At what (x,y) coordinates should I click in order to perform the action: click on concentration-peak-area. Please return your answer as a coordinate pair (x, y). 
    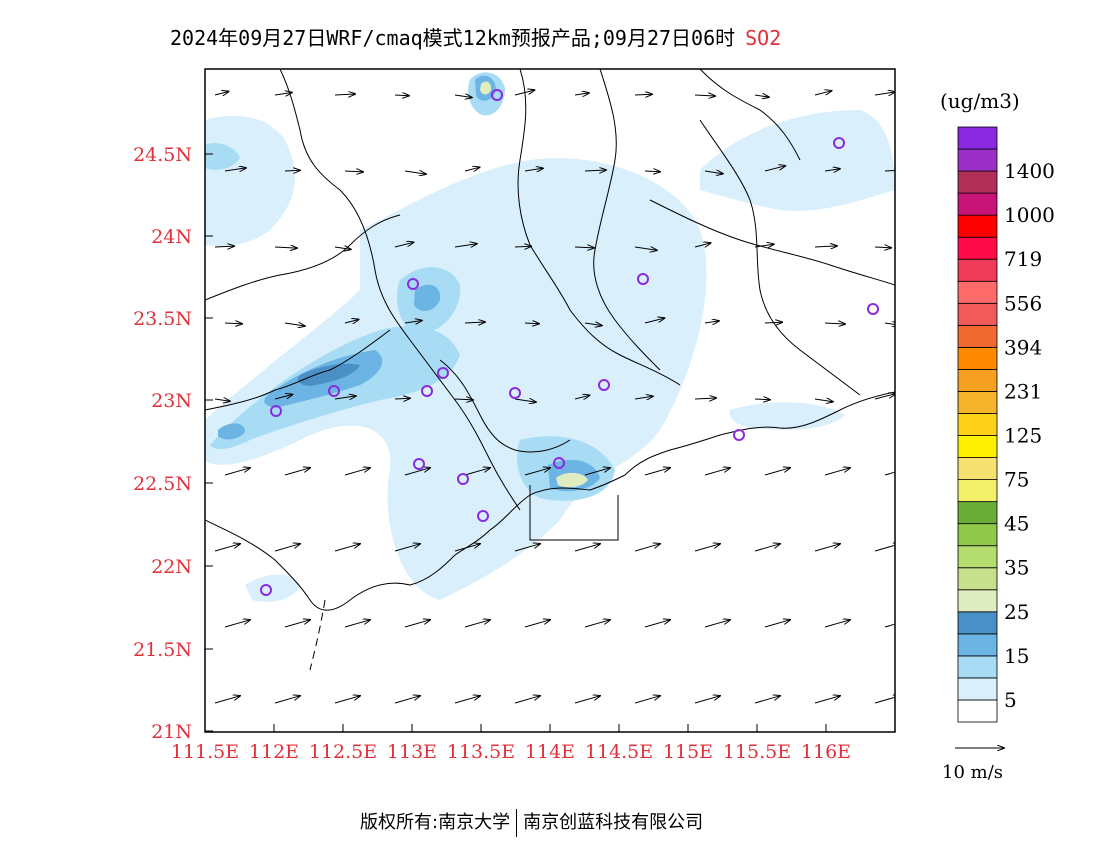
    Looking at the image, I should click on (328, 374).